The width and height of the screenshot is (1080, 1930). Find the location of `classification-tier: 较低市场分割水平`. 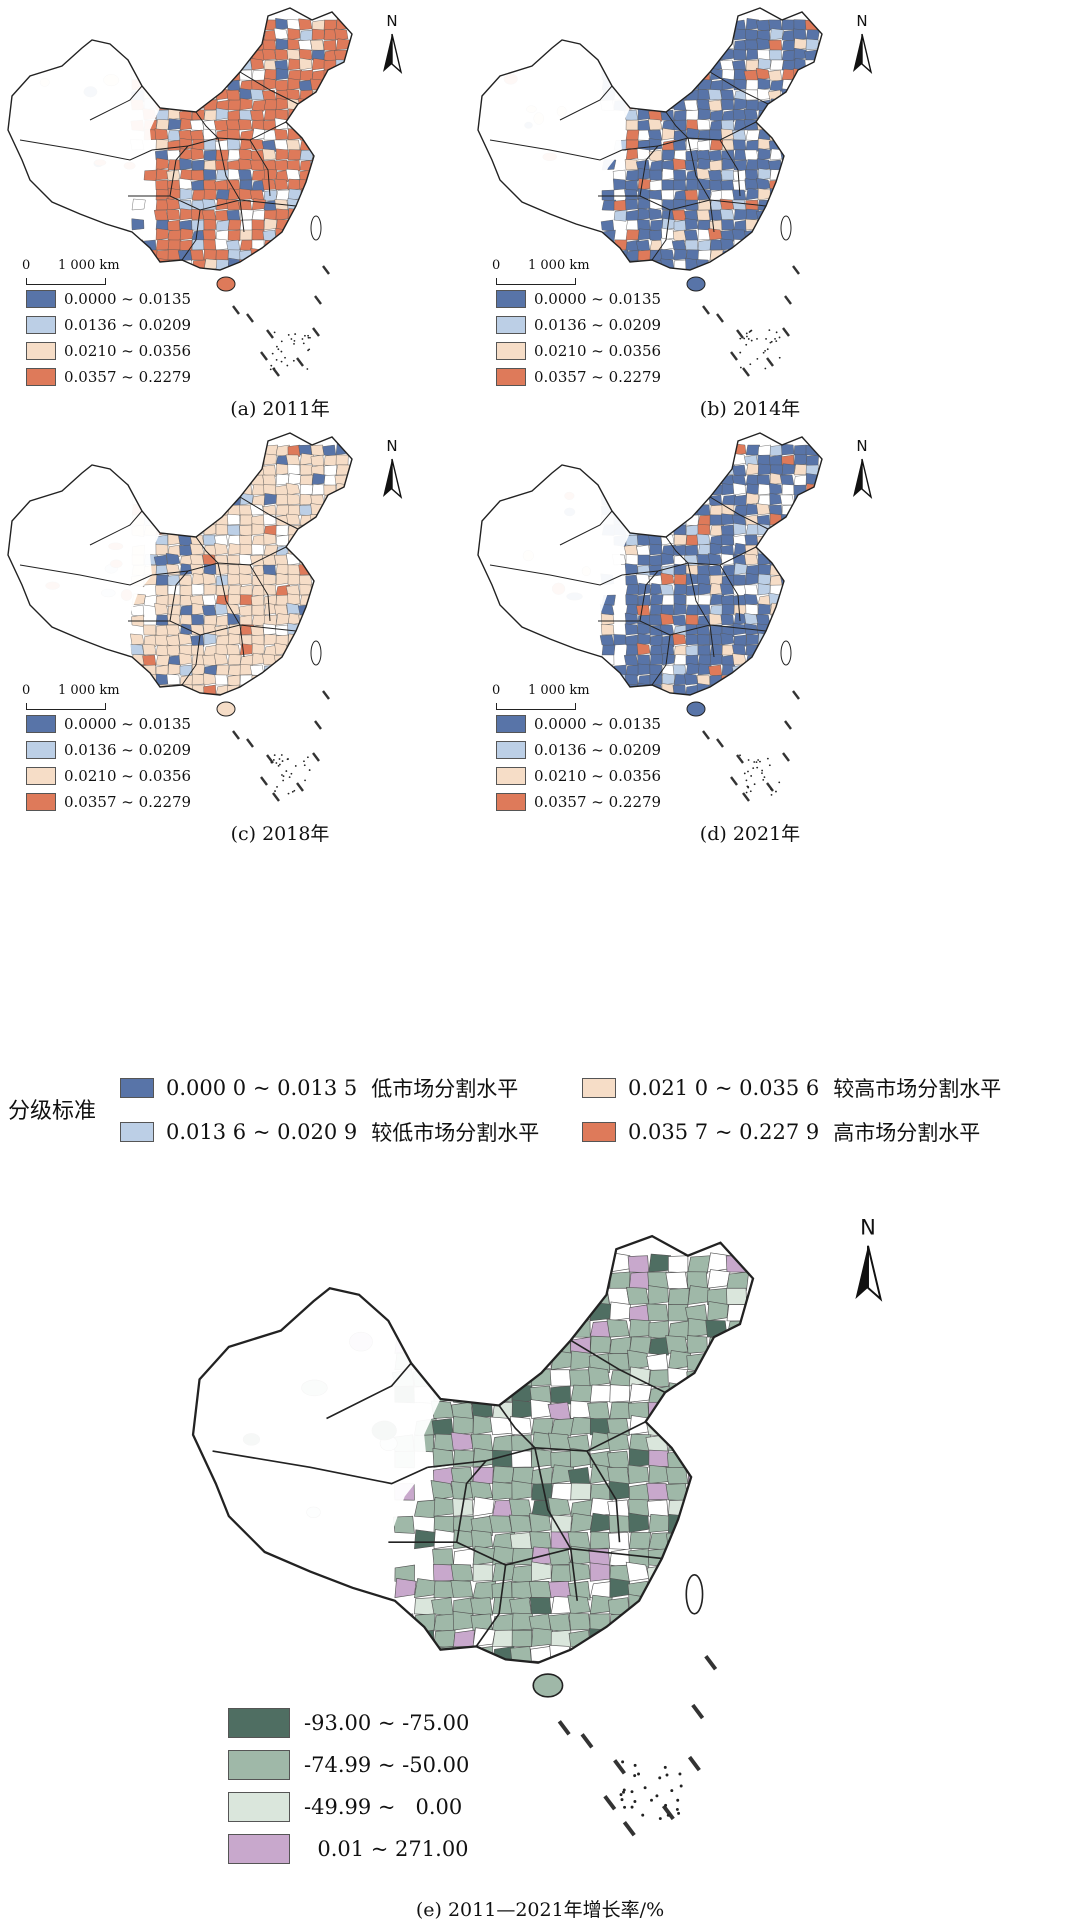

classification-tier: 较低市场分割水平 is located at coordinates (455, 1133).